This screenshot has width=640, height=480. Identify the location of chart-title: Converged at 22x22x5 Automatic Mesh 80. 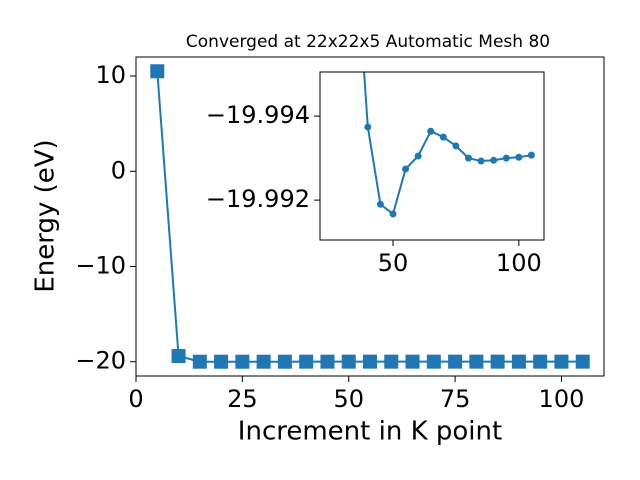
(368, 42).